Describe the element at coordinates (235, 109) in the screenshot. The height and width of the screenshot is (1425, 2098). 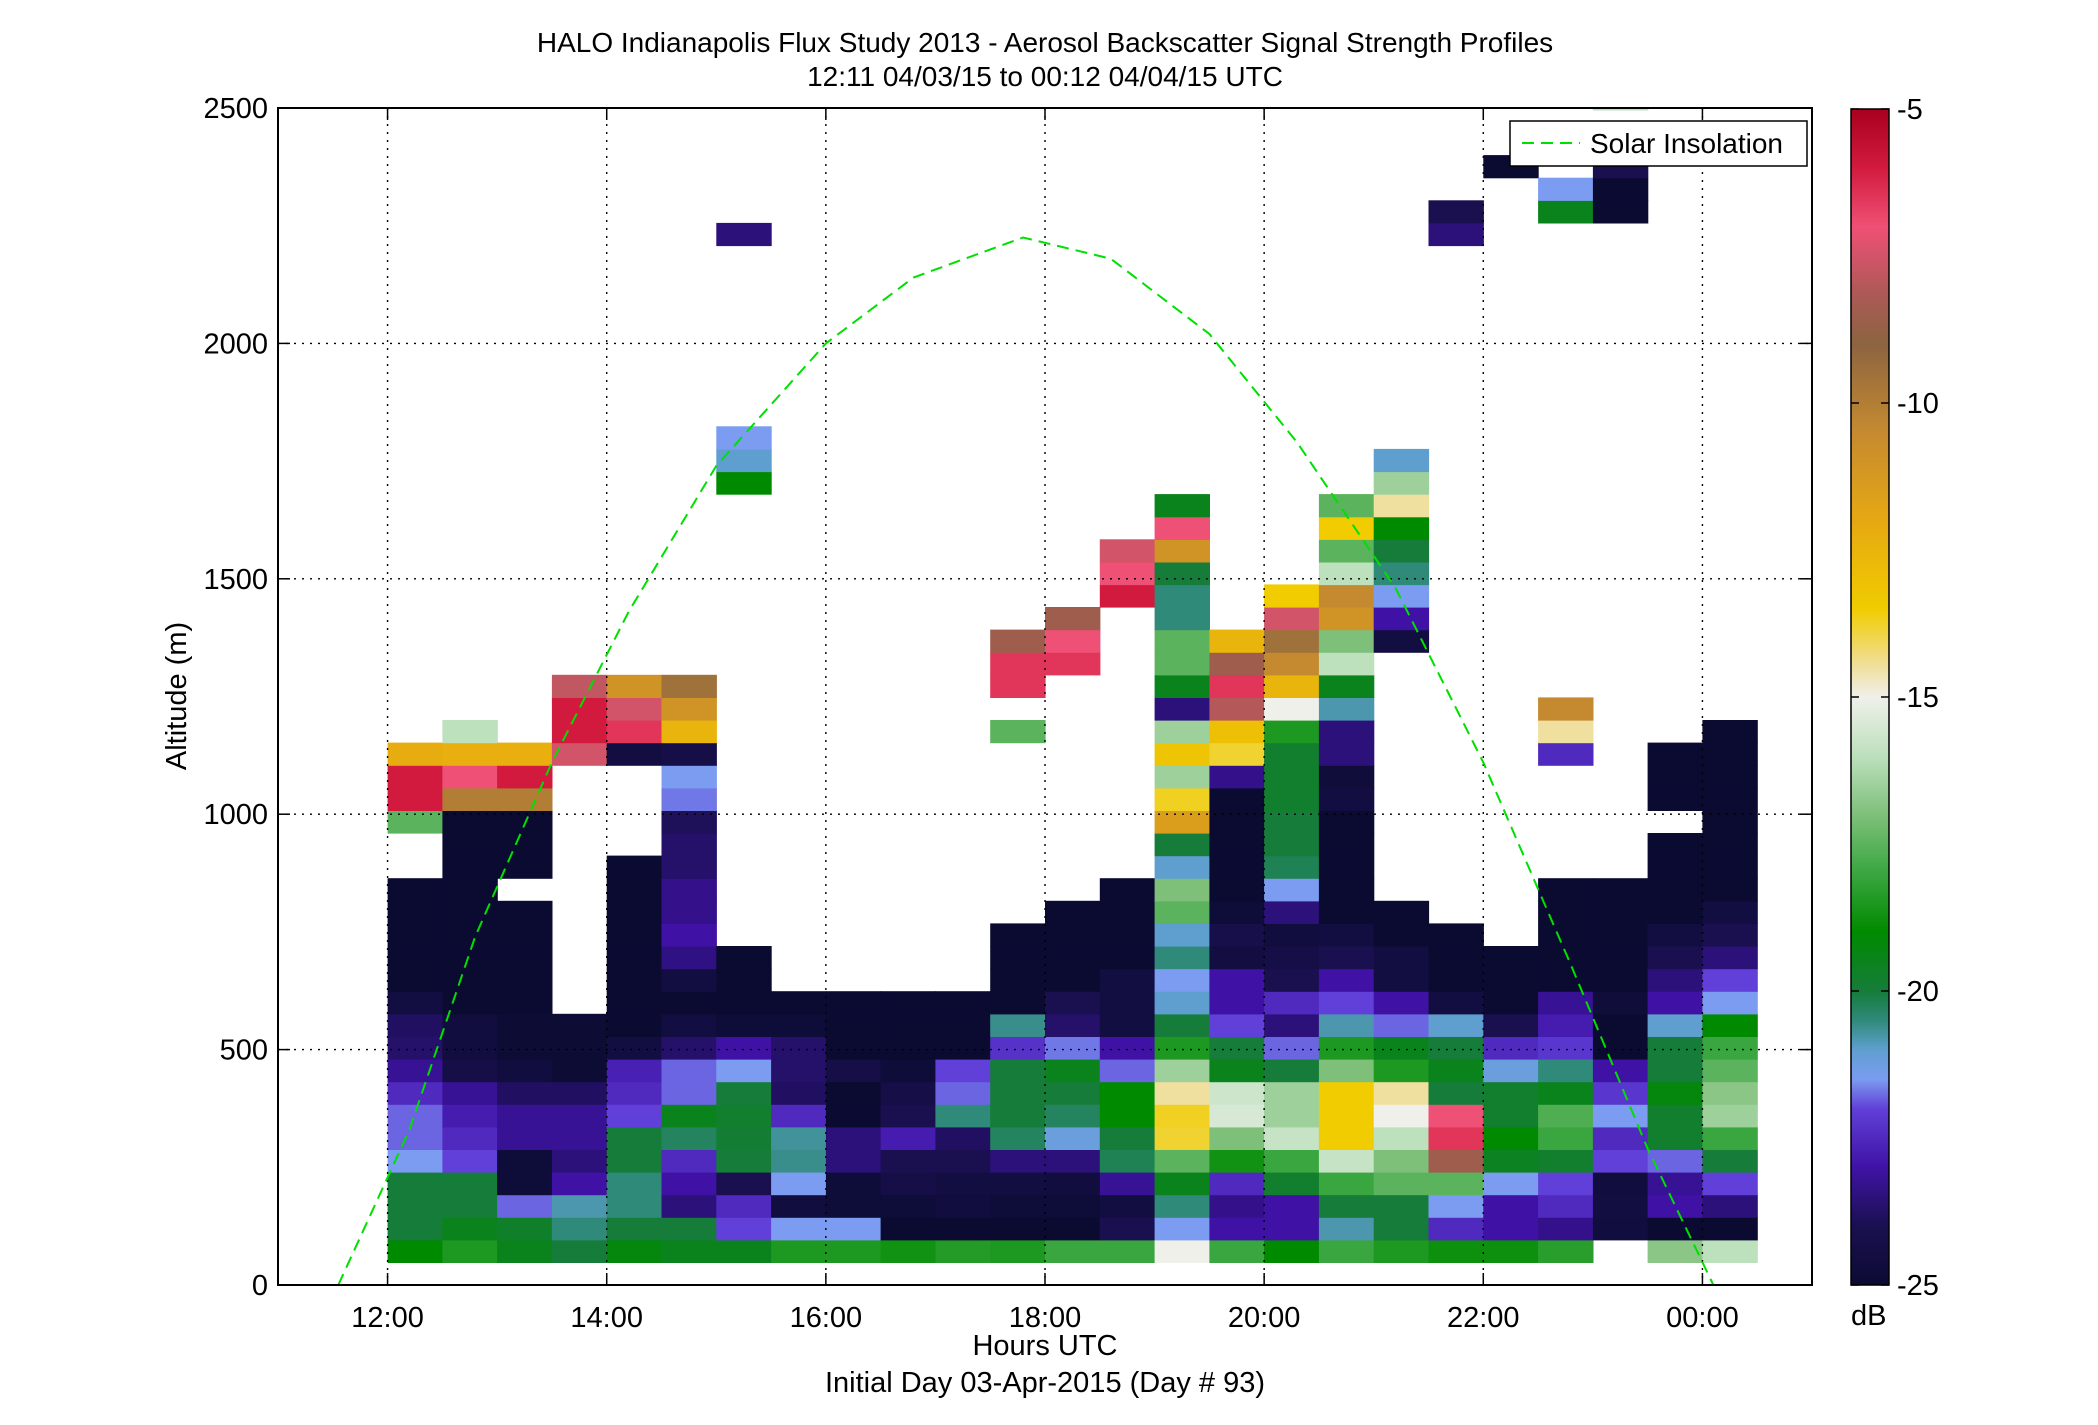
I see `y-tick-label: 2500` at that location.